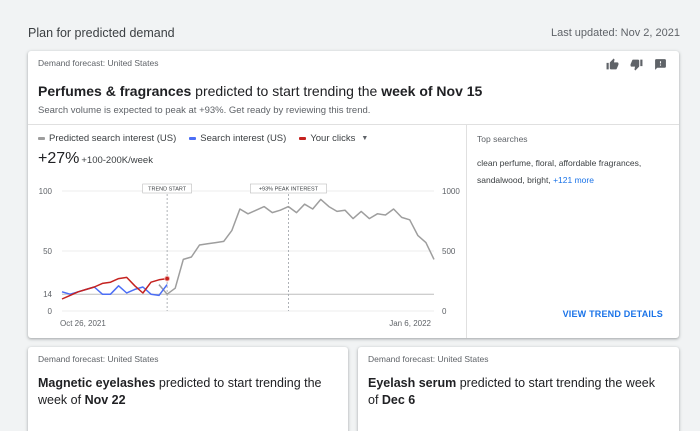 This screenshot has width=700, height=431. I want to click on feedback-buttons, so click(636, 64).